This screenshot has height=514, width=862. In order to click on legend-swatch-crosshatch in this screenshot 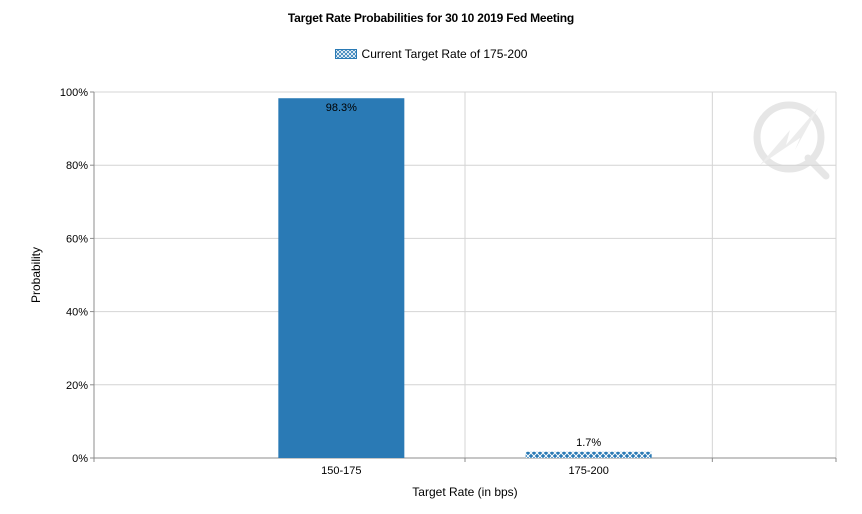, I will do `click(345, 54)`.